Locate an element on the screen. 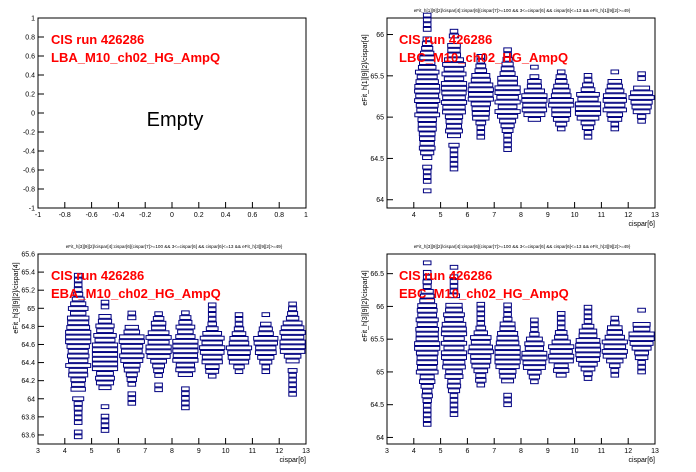 Image resolution: width=696 pixels, height=472 pixels. y-tick-label: 64.8 is located at coordinates (28, 327).